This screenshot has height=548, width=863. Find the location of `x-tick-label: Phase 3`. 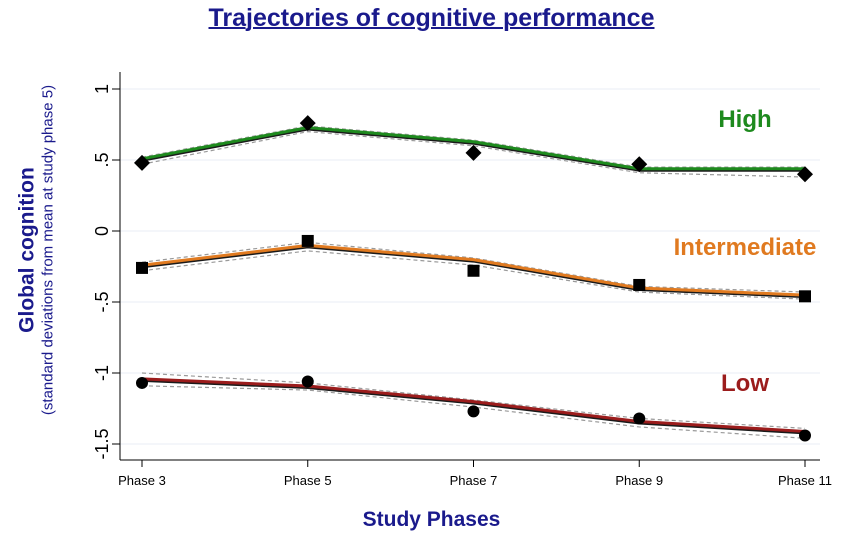

x-tick-label: Phase 3 is located at coordinates (142, 480).